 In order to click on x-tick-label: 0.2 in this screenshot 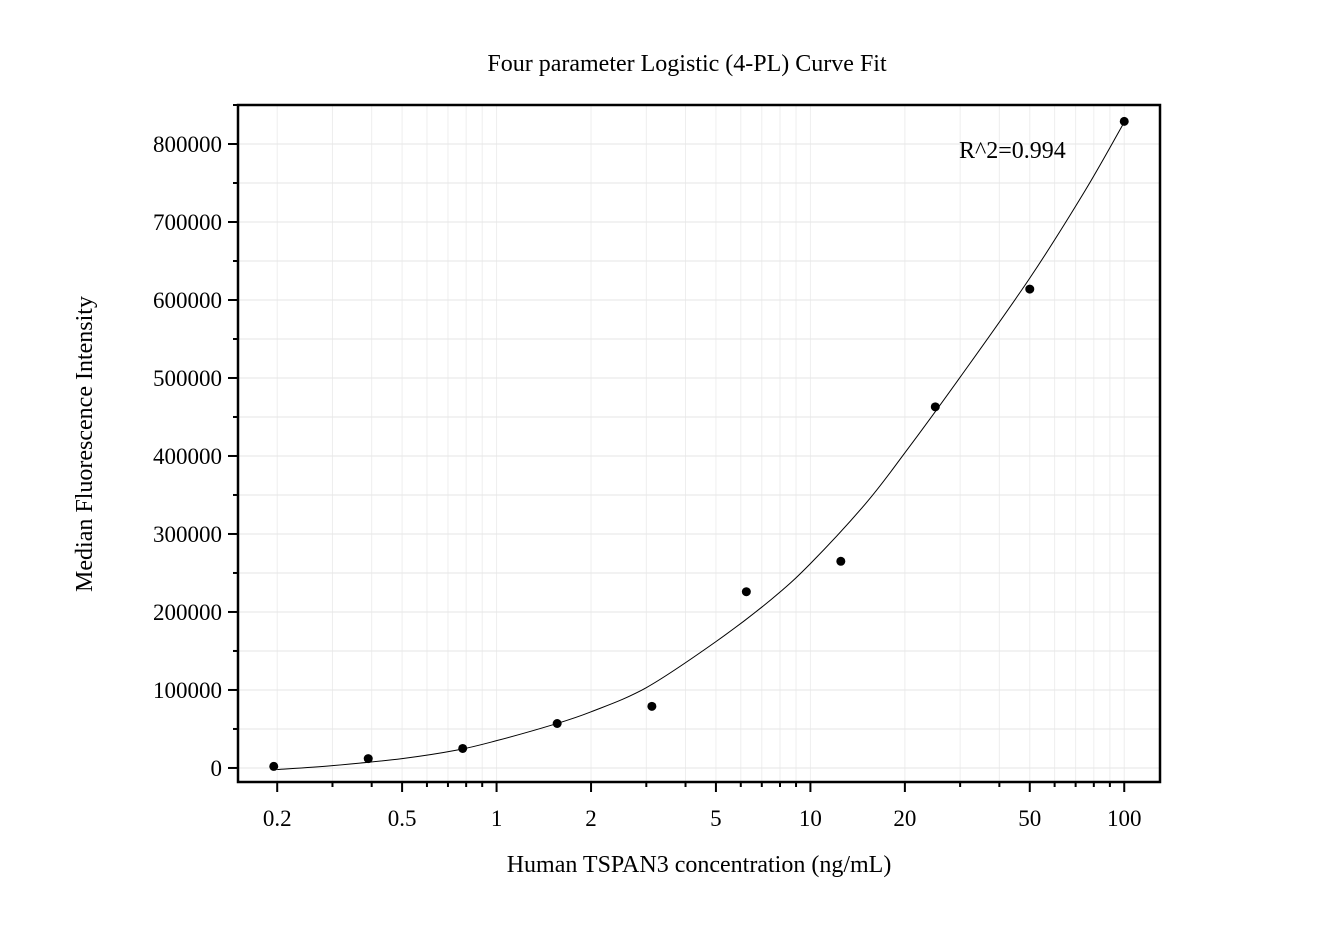, I will do `click(277, 818)`.